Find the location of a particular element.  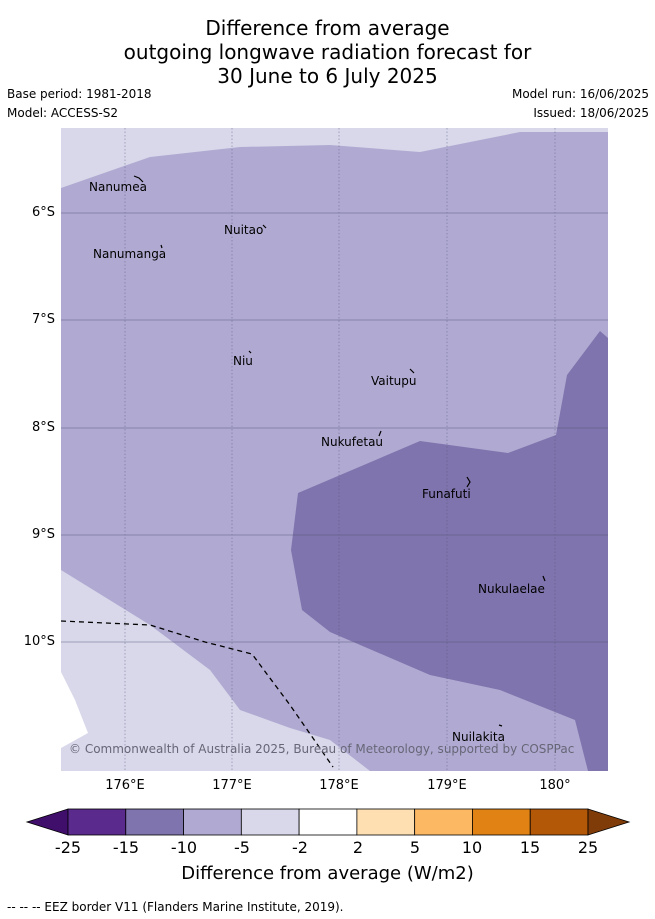

place-label-vaitupu: Vaitupu is located at coordinates (394, 381).